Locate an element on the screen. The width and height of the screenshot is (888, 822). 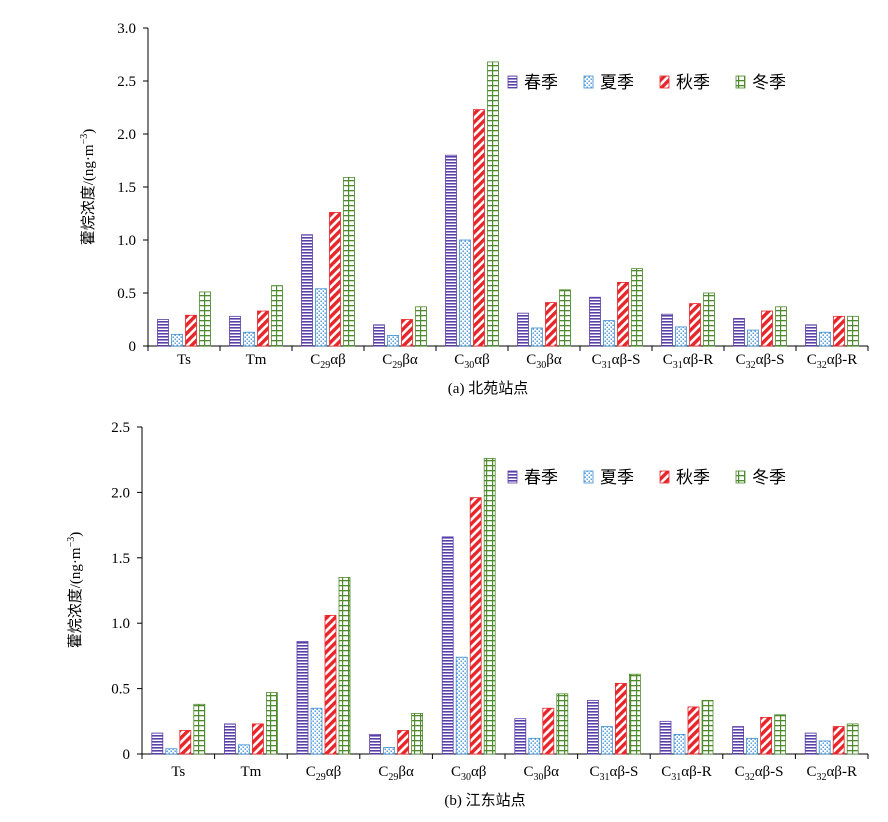
legend-label-summer: 夏季 is located at coordinates (617, 82).